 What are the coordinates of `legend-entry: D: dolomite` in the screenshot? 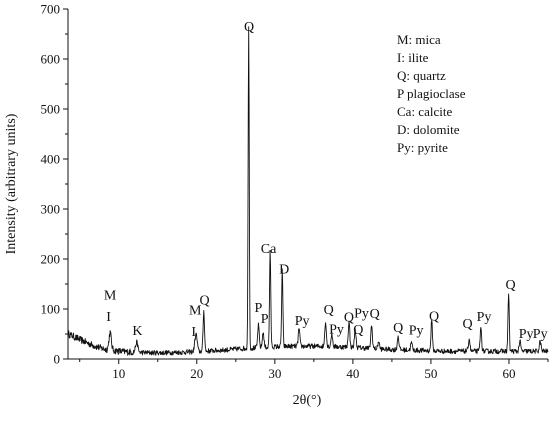 It's located at (428, 129).